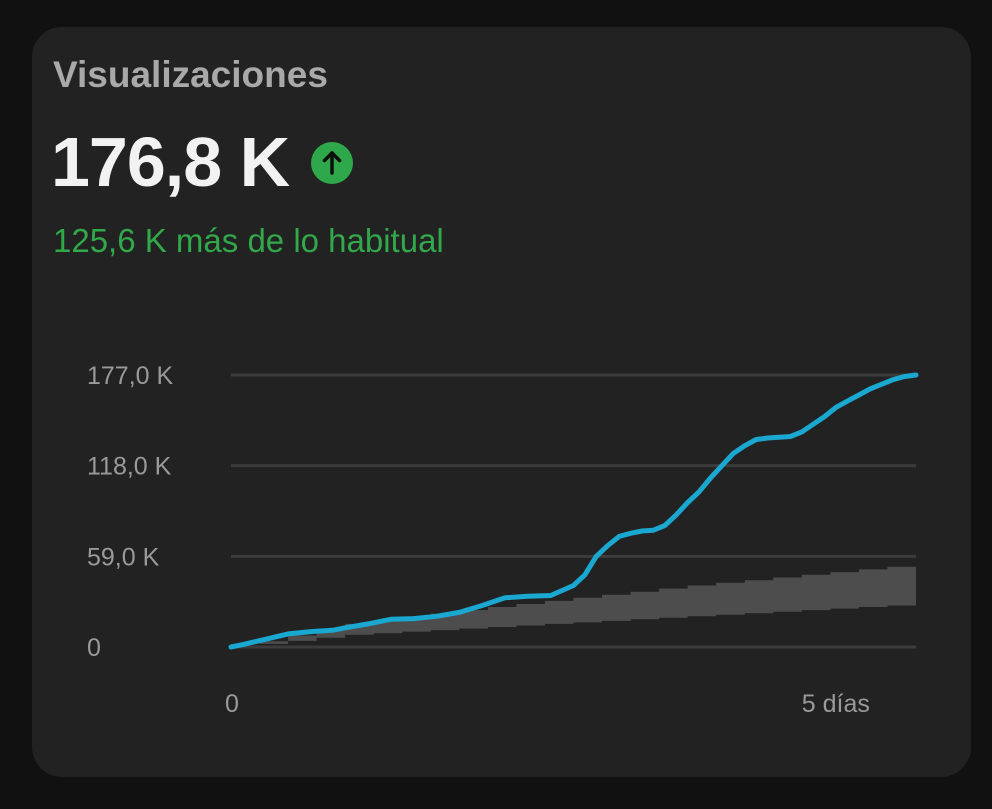  What do you see at coordinates (248, 240) in the screenshot?
I see `delta-text: 125,6 K más de lo habitual` at bounding box center [248, 240].